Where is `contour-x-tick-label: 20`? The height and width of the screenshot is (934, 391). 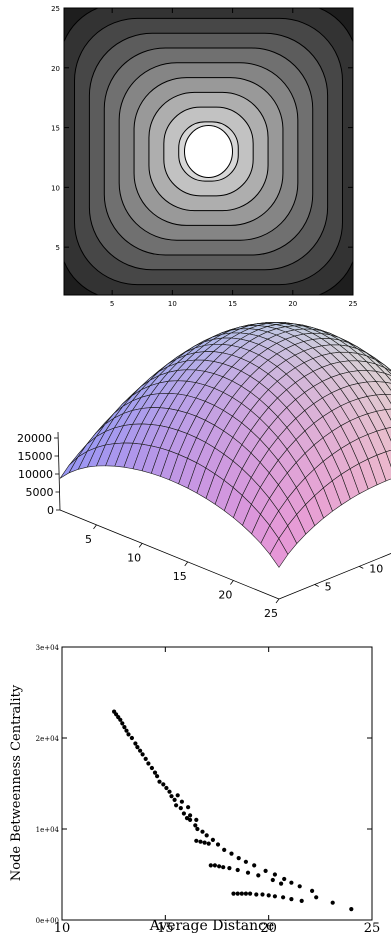
contour-x-tick-label: 20 is located at coordinates (292, 304).